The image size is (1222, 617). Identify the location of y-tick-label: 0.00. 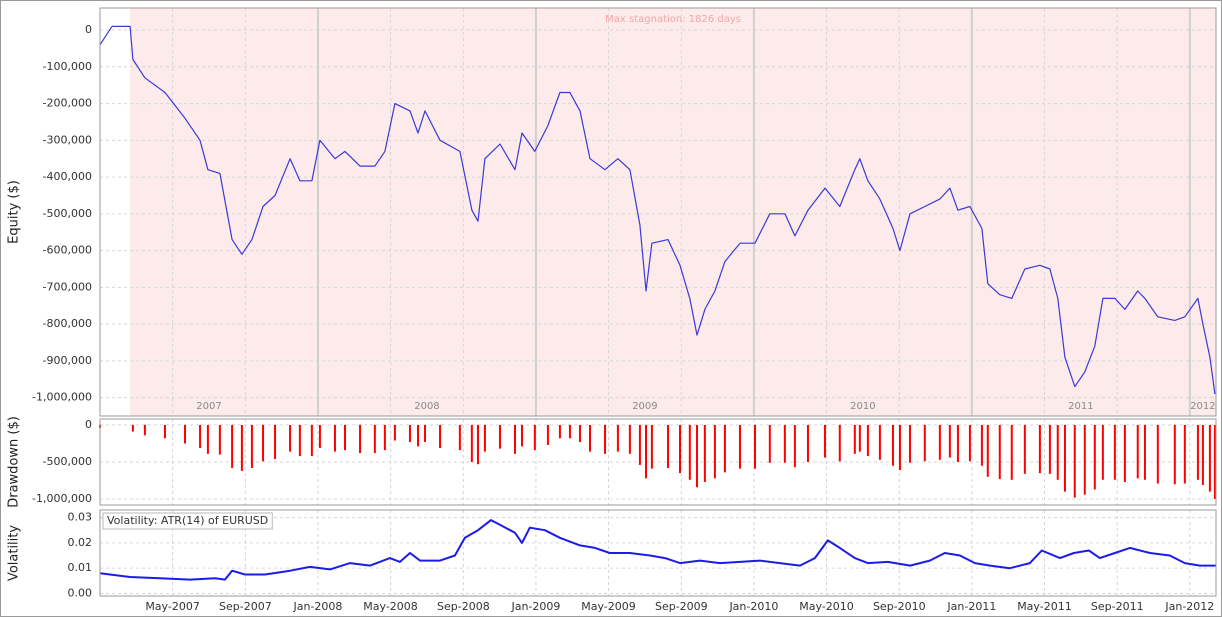
(80, 592).